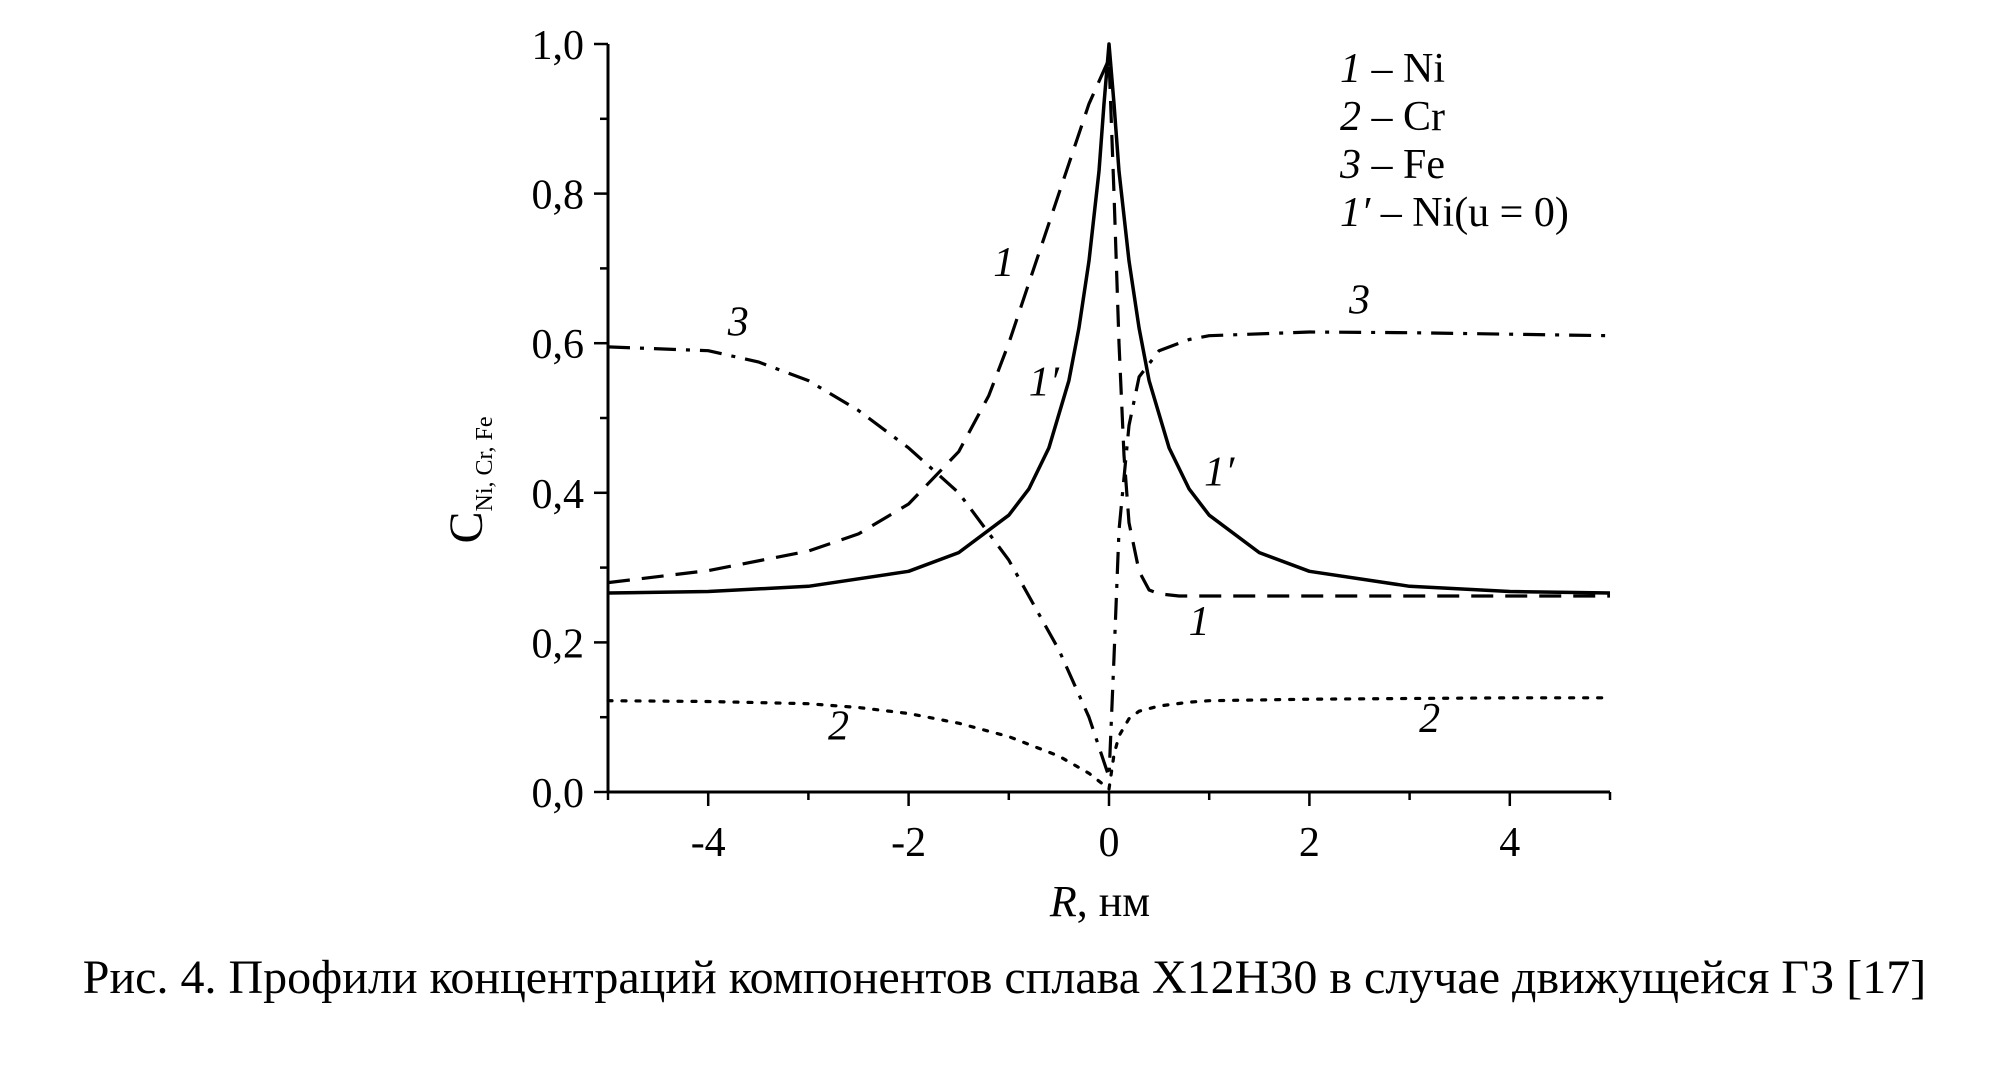  What do you see at coordinates (708, 843) in the screenshot?
I see `x-tick-label: -4` at bounding box center [708, 843].